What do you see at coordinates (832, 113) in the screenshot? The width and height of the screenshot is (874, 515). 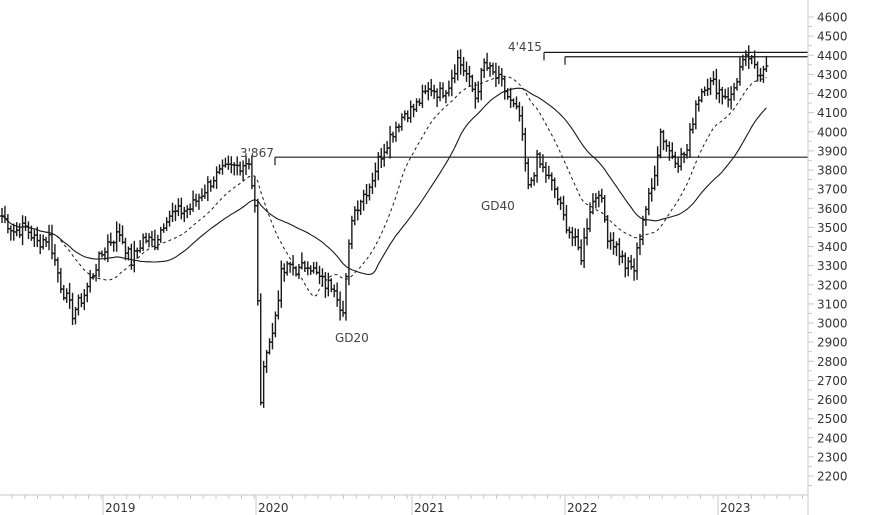 I see `y-tick-label: 4100` at bounding box center [832, 113].